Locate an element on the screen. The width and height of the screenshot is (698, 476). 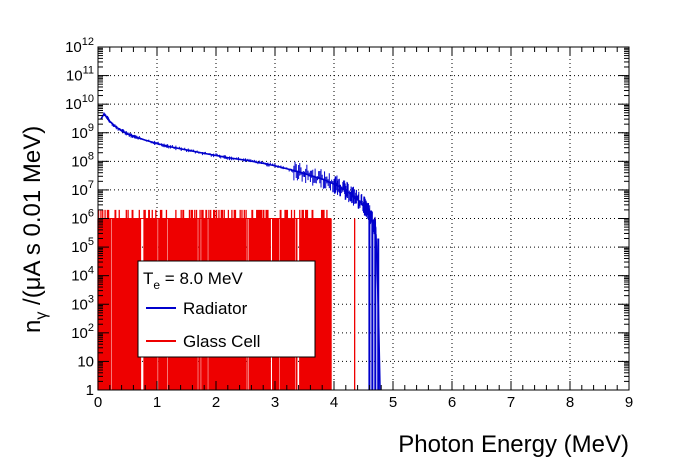
x-tick-label: 4 is located at coordinates (334, 402).